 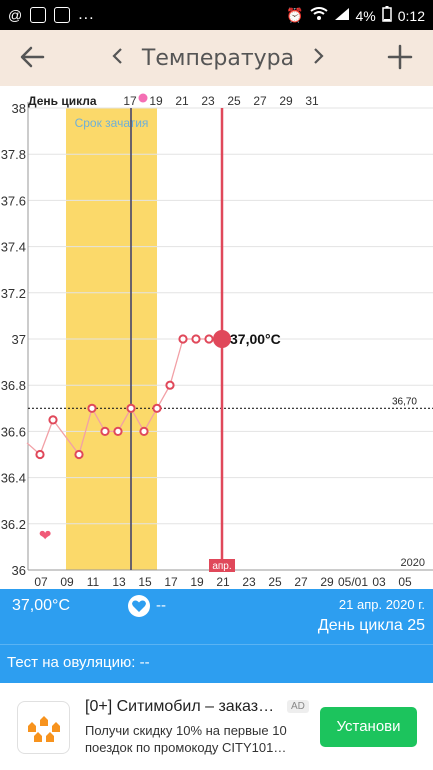 What do you see at coordinates (371, 625) in the screenshot?
I see `cycle-day: День цикла 25` at bounding box center [371, 625].